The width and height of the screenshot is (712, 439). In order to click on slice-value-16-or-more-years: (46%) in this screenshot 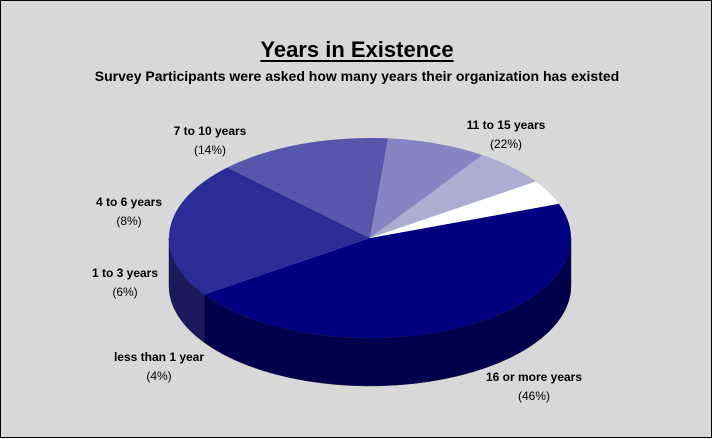, I will do `click(534, 396)`.